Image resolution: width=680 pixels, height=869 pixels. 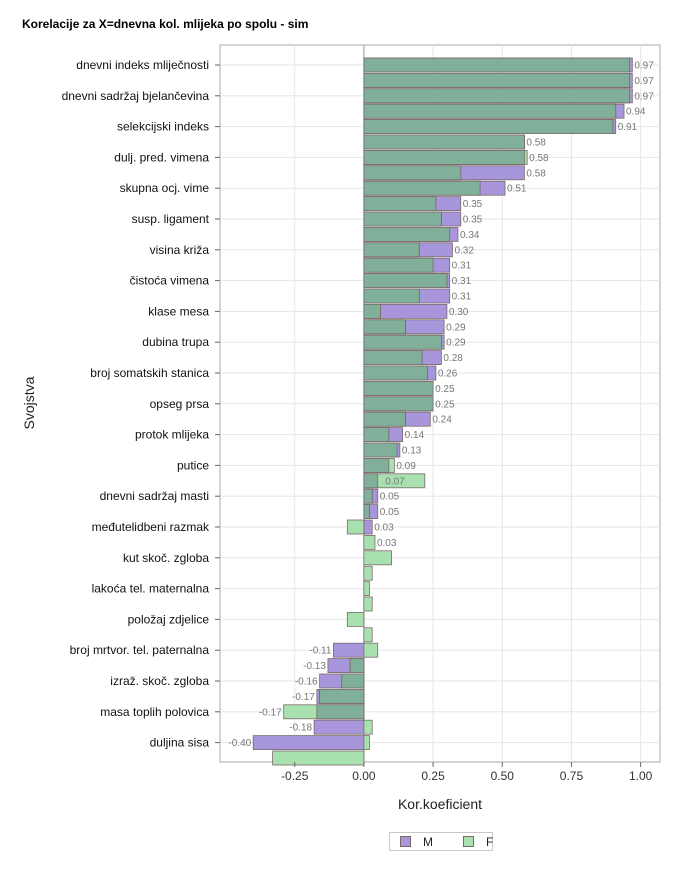 I want to click on y-category-label: dnevni sadržaj bjelančevina, so click(x=136, y=96).